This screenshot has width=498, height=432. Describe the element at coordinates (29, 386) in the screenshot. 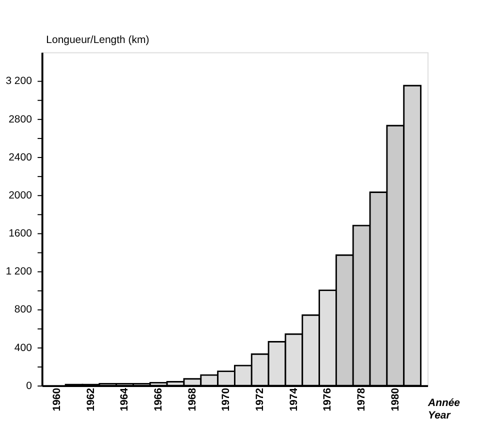

I see `y-tick-label: 0` at that location.